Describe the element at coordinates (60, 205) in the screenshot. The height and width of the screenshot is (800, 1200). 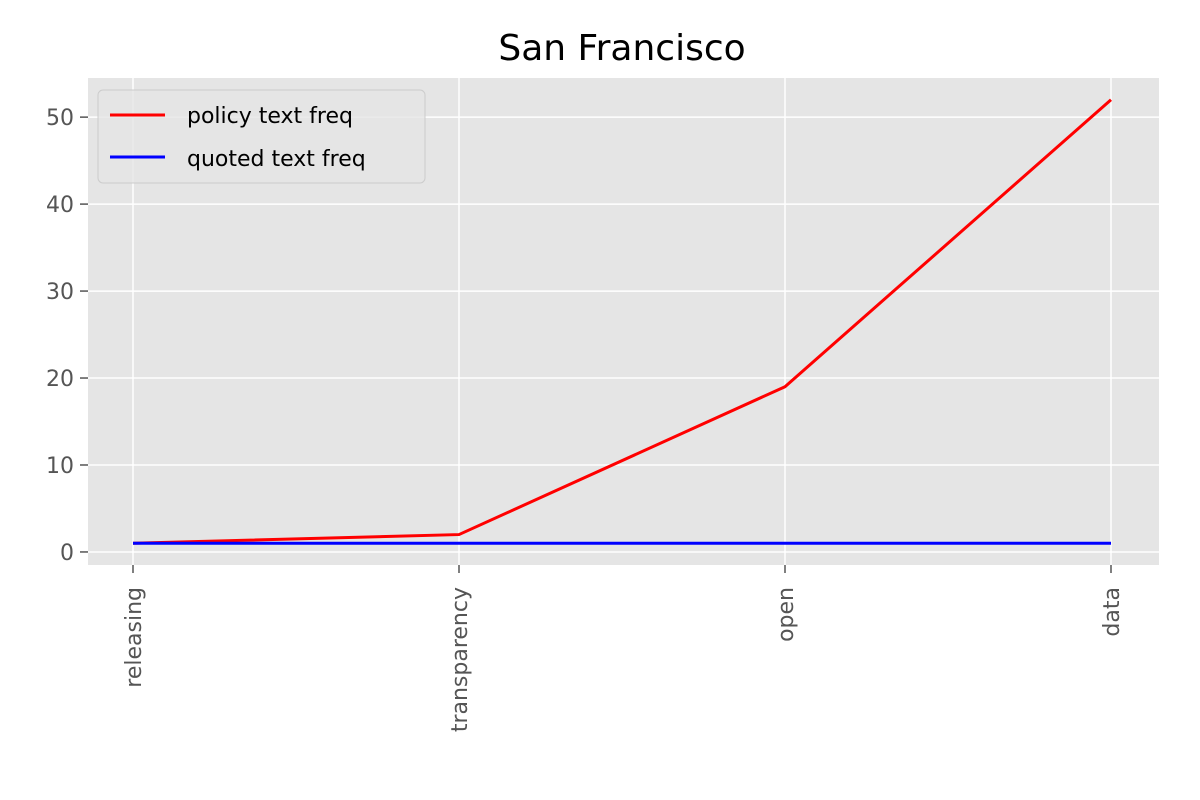
I see `y-tick-label: 40` at that location.